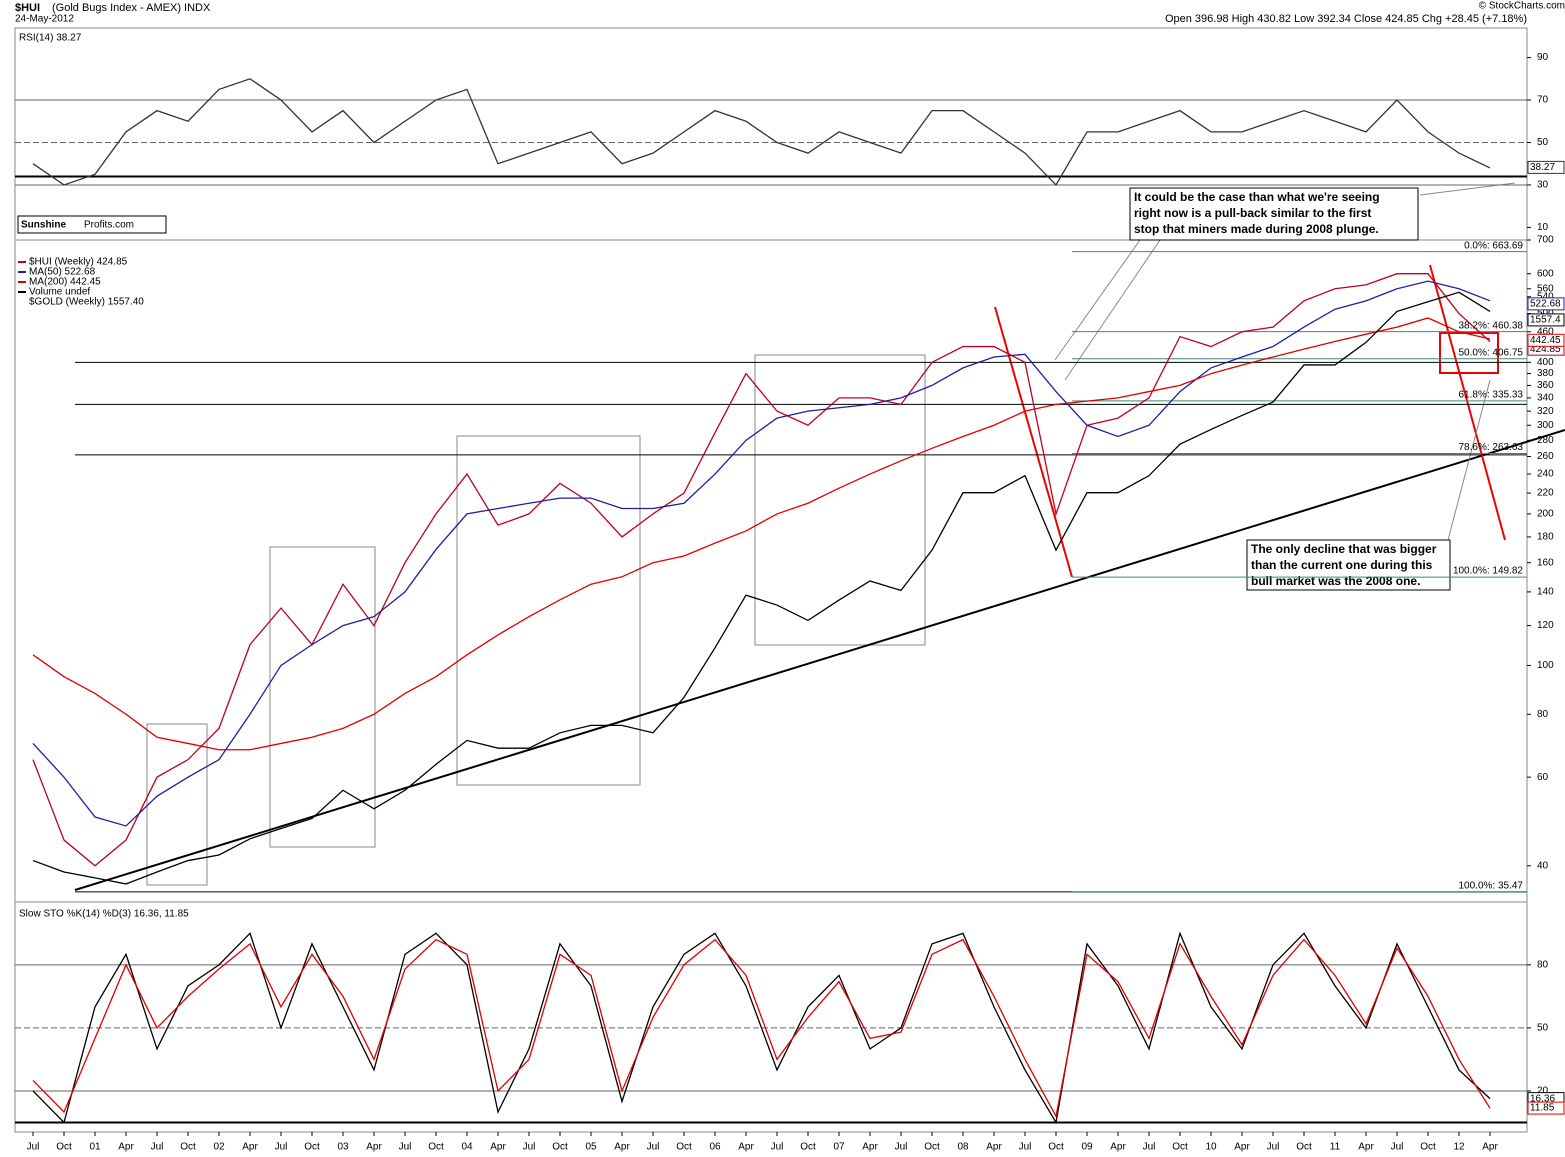 The height and width of the screenshot is (1157, 1565). I want to click on y-tick-label: 280, so click(1545, 440).